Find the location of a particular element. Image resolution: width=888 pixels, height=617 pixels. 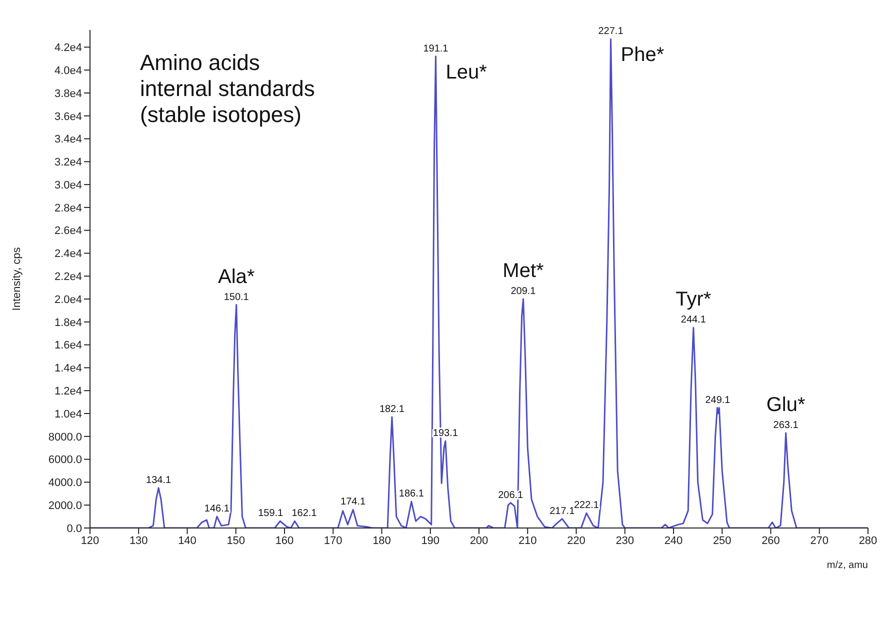

annotation: 174.1 is located at coordinates (353, 502).